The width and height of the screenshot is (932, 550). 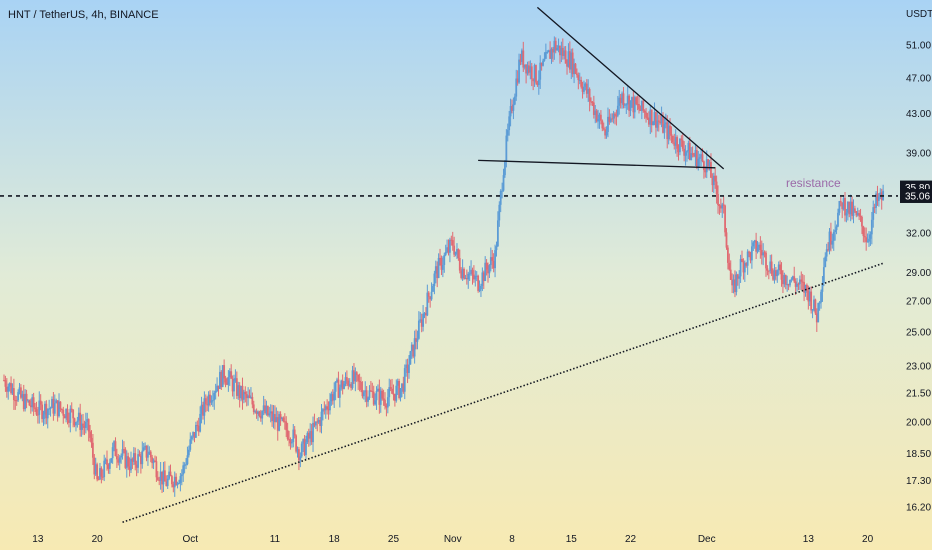 I want to click on y-tick-label: 29.00, so click(x=918, y=273).